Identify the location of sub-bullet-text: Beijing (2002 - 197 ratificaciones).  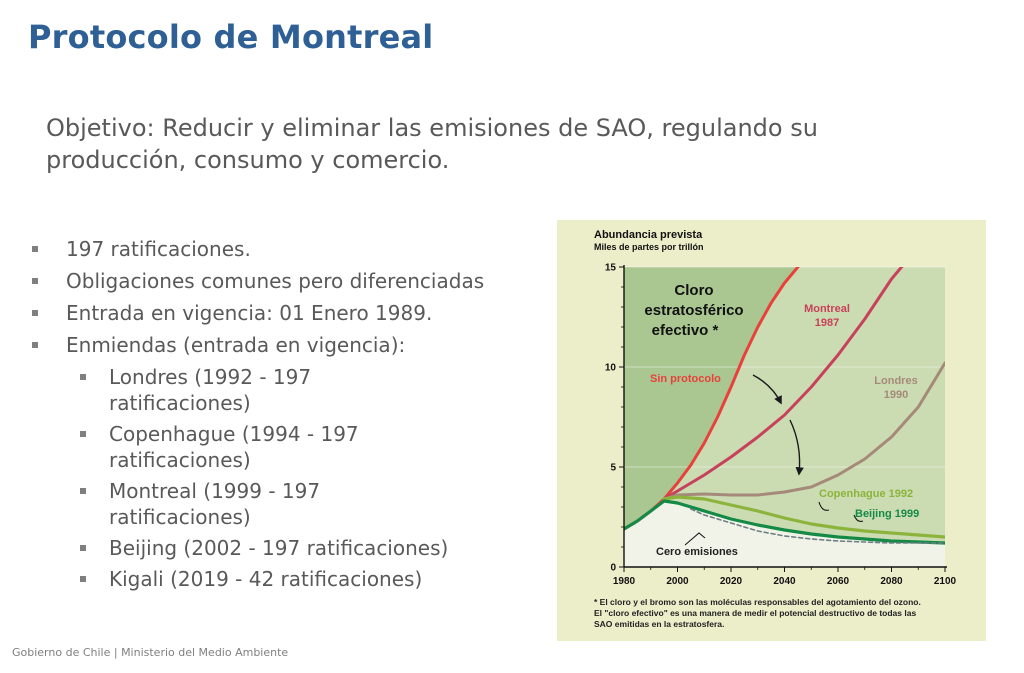
(279, 548).